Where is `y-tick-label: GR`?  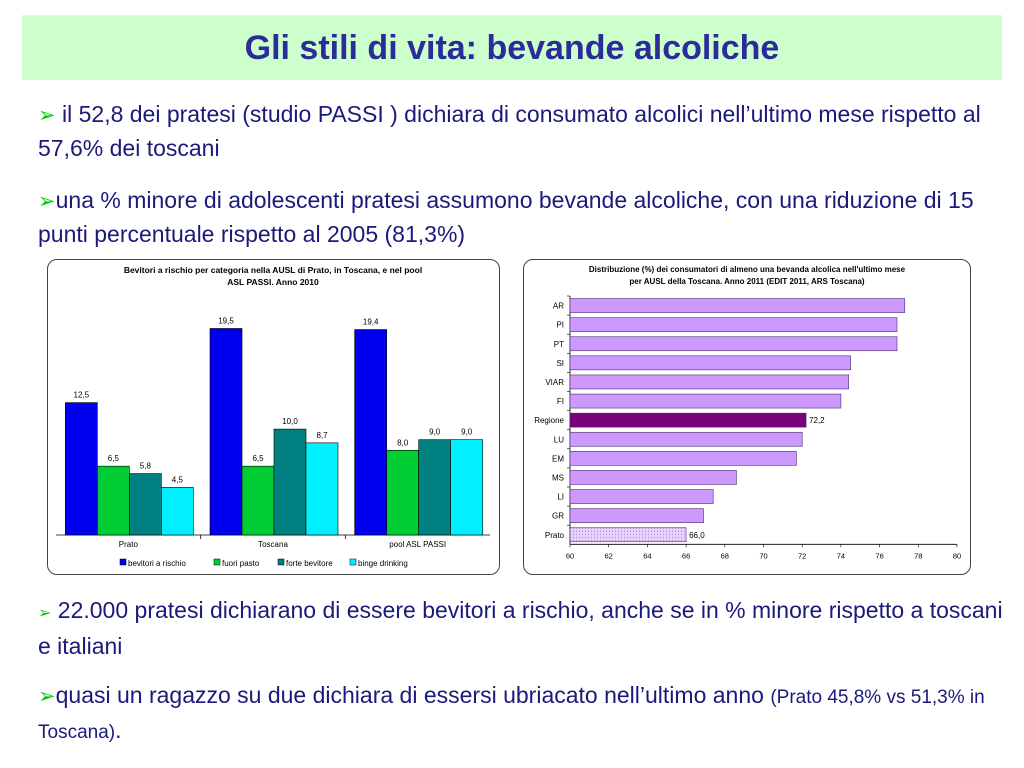 y-tick-label: GR is located at coordinates (558, 516).